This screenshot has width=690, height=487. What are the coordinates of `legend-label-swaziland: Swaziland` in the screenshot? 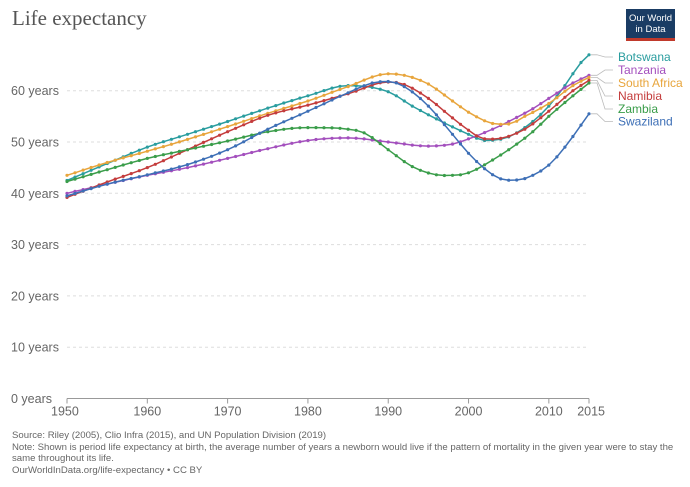 It's located at (645, 122).